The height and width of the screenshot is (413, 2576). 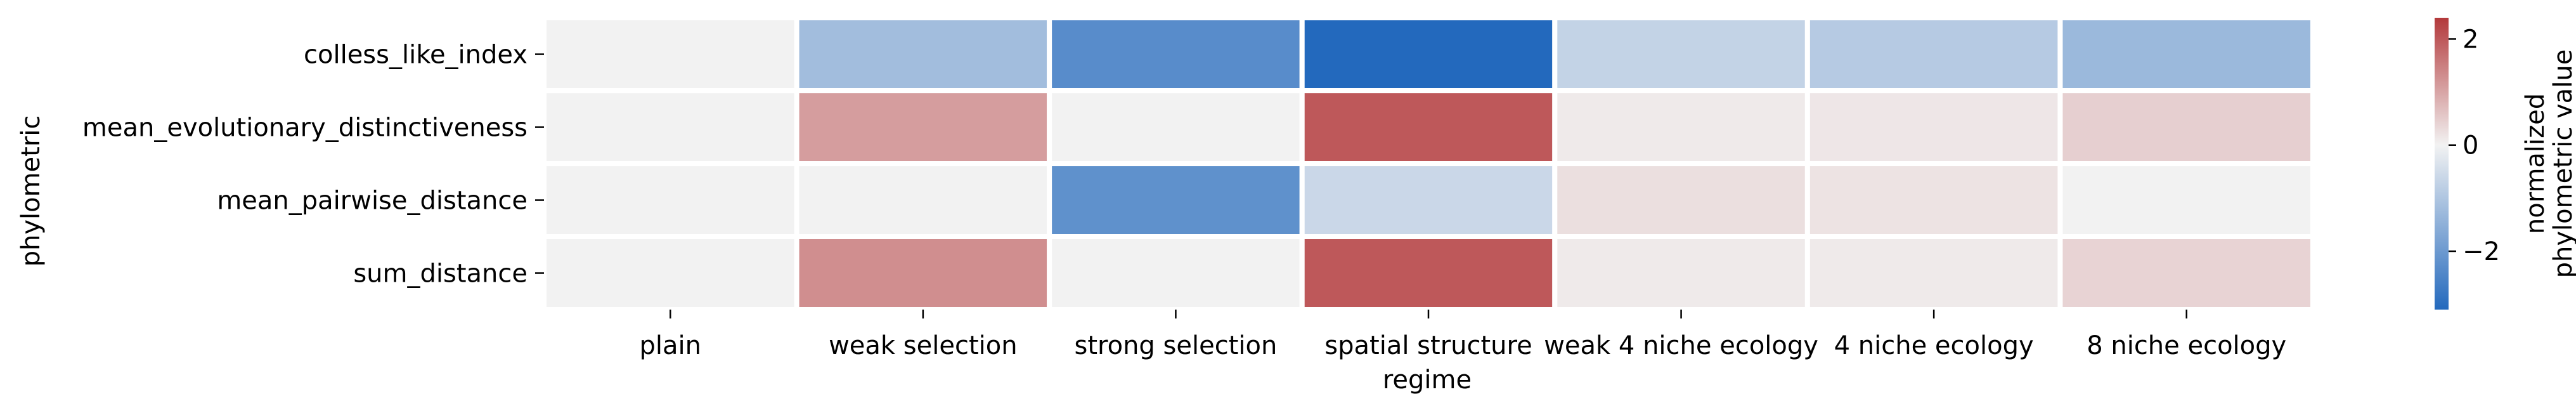 What do you see at coordinates (372, 201) in the screenshot?
I see `row-label: mean_pairwise_distance` at bounding box center [372, 201].